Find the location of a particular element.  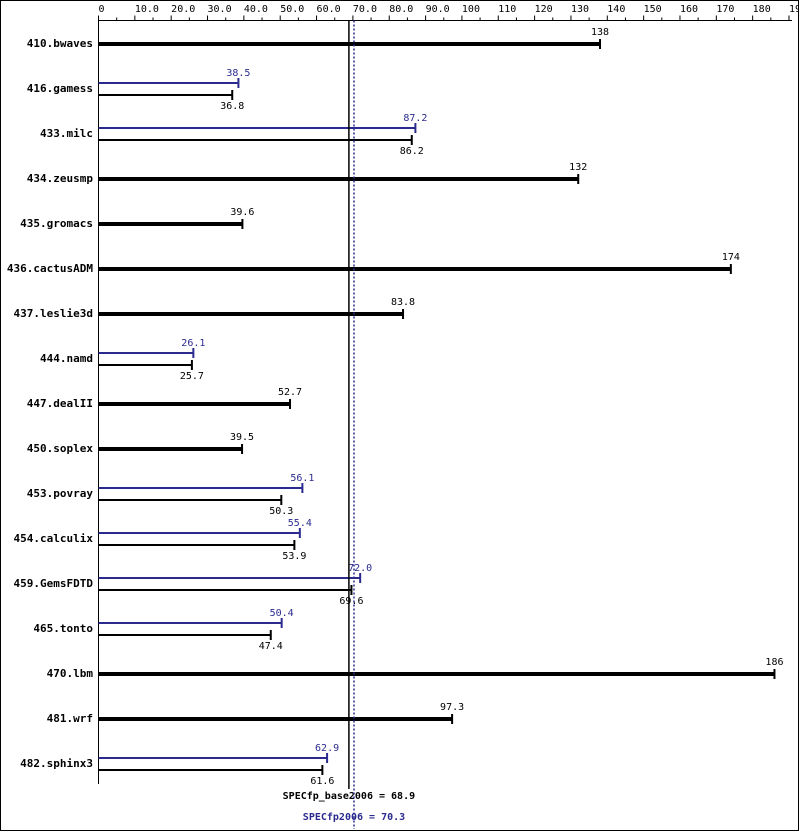

x-tick-label: 60.0 is located at coordinates (329, 9).